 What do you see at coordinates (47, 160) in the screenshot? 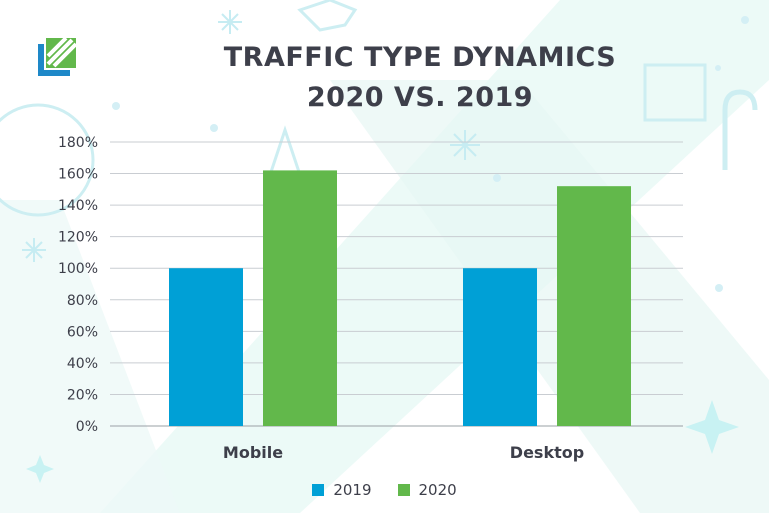
I see `ornament-ball-icon` at bounding box center [47, 160].